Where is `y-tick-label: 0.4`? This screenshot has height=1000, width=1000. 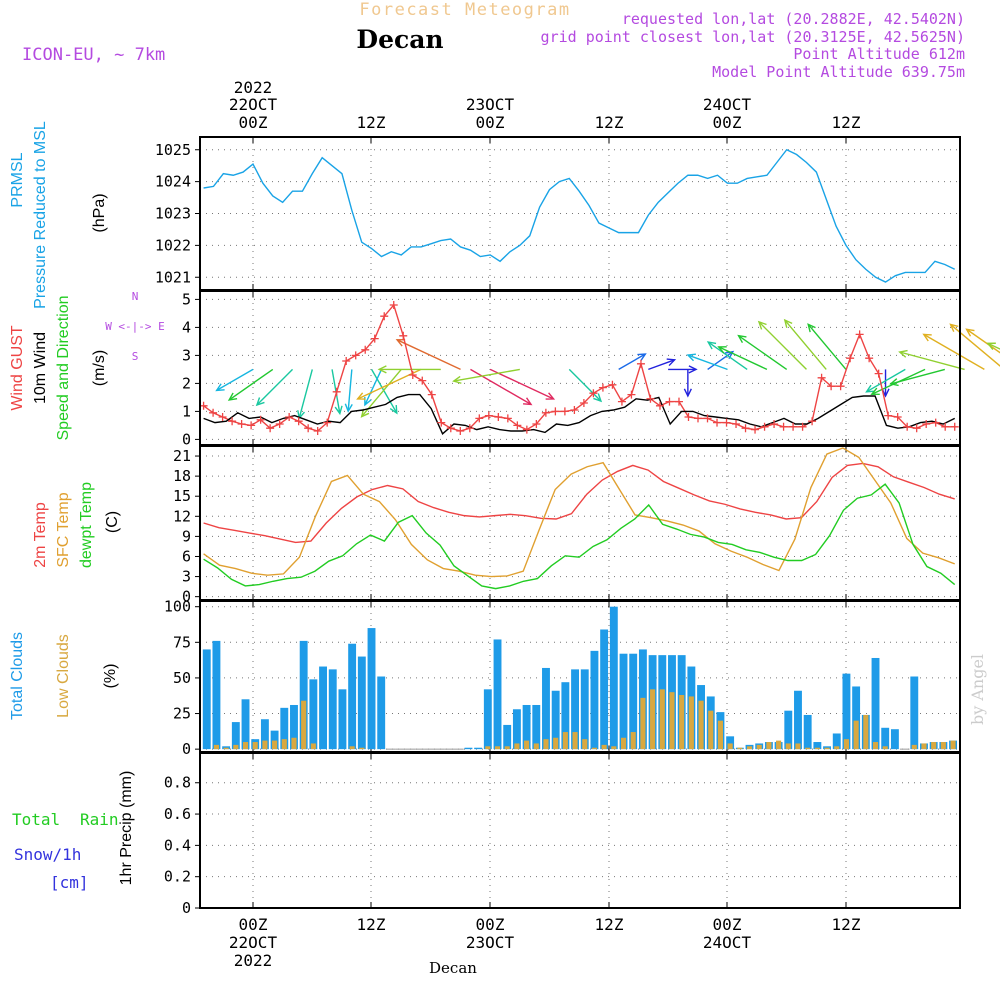
y-tick-label: 0.4 is located at coordinates (177, 845).